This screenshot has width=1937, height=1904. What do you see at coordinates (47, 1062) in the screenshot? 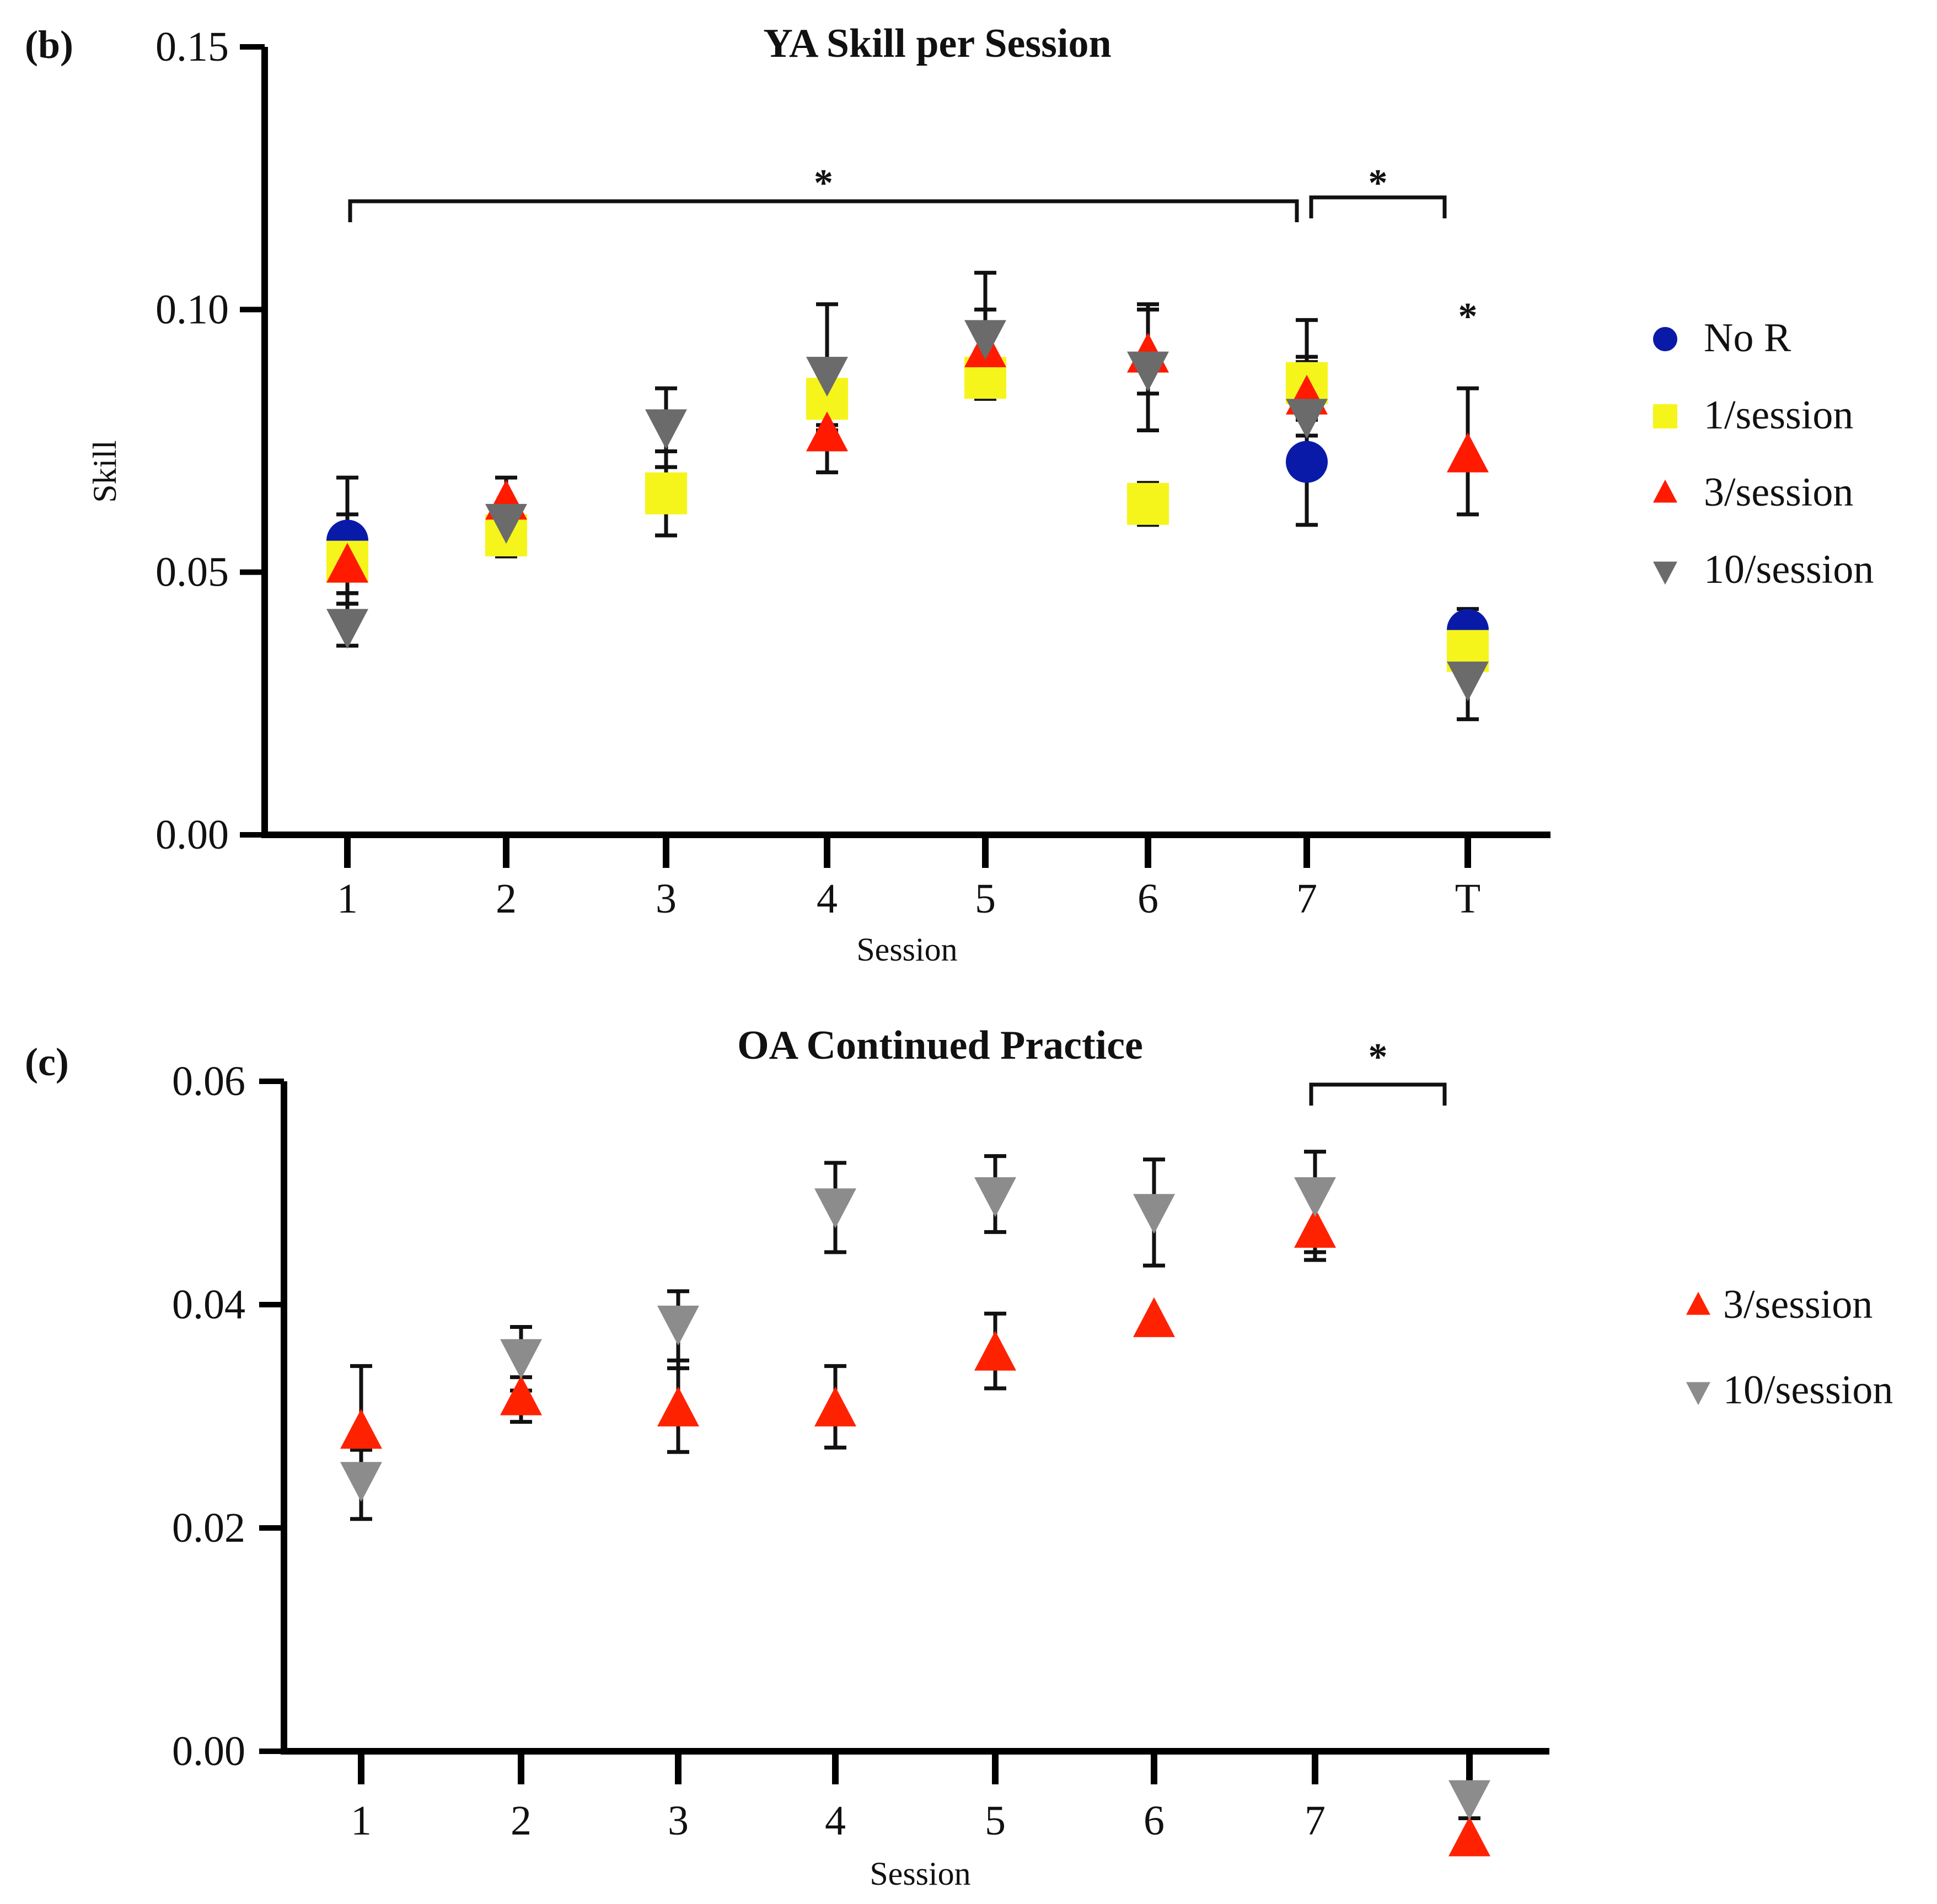
I see `panel-label: (c)` at bounding box center [47, 1062].